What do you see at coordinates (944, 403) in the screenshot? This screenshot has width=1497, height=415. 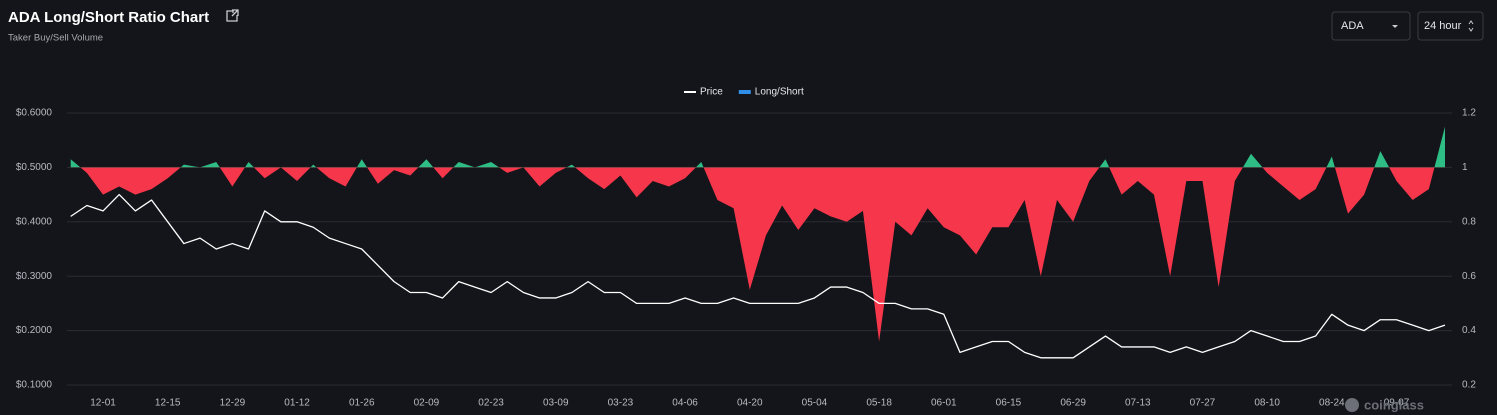 I see `x-tick-label: 06-01` at bounding box center [944, 403].